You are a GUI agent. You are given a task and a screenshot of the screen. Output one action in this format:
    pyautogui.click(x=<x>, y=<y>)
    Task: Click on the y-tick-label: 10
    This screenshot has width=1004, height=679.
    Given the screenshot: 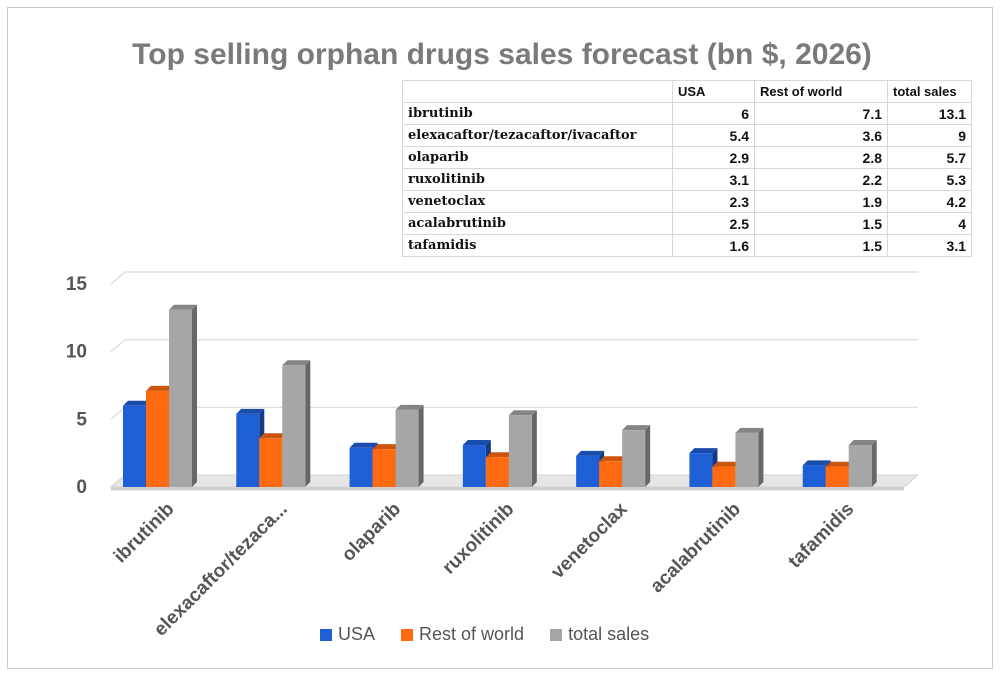 What is the action you would take?
    pyautogui.click(x=76, y=352)
    